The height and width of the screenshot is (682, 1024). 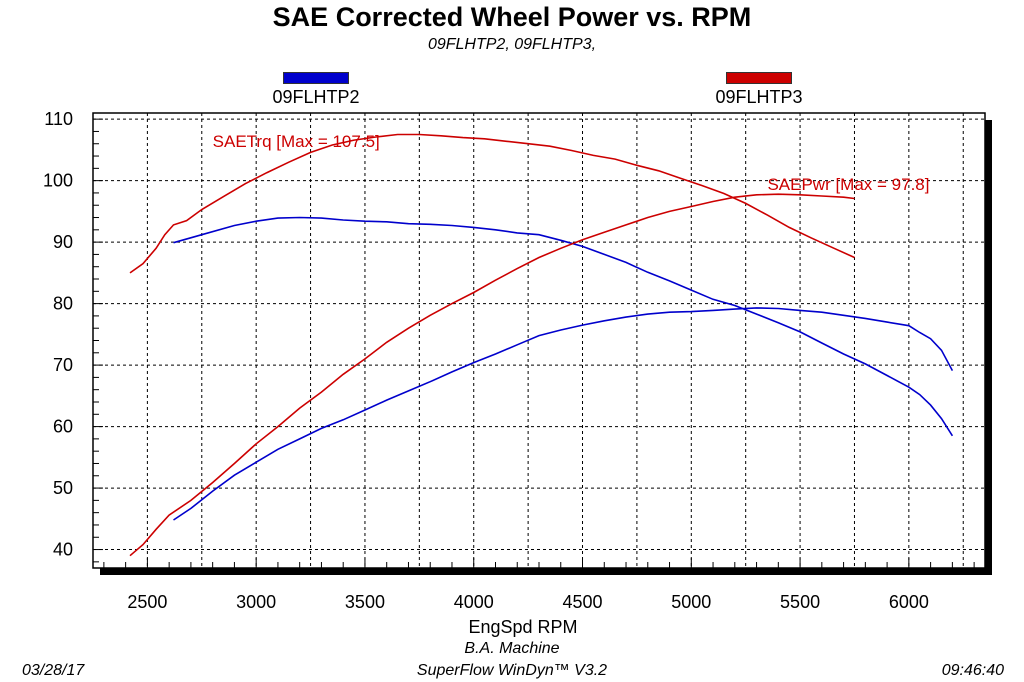 What do you see at coordinates (909, 602) in the screenshot?
I see `x-tick-label: 6000` at bounding box center [909, 602].